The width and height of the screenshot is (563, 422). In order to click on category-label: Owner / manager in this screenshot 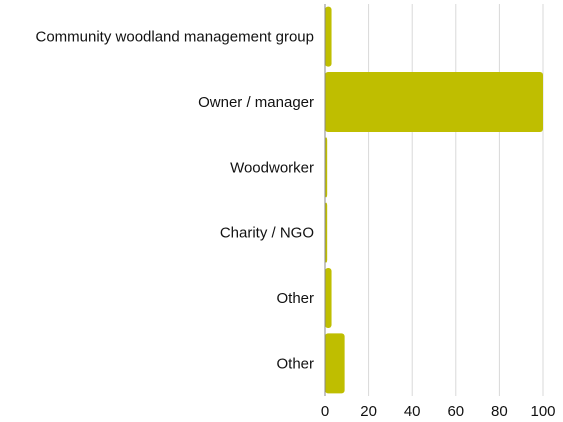, I will do `click(256, 102)`.